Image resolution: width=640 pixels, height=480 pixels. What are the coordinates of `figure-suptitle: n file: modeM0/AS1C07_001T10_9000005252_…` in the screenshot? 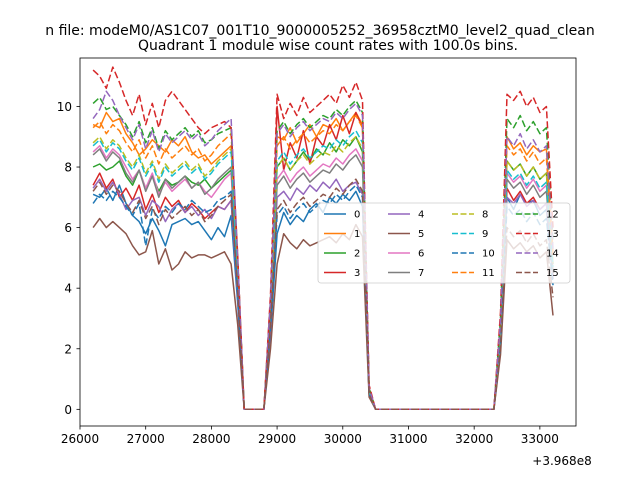 It's located at (319, 31).